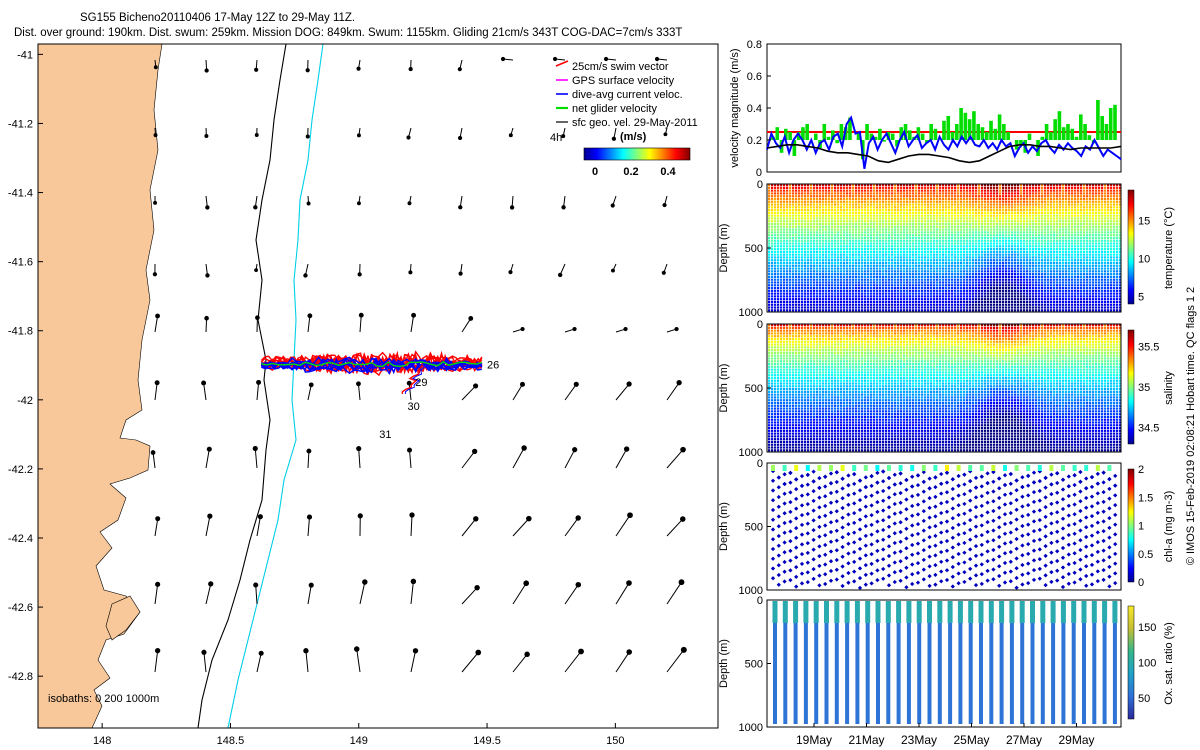  I want to click on velocity-panel: 00.20.40.60.8 velocity magnitude (m/s), so click(925, 109).